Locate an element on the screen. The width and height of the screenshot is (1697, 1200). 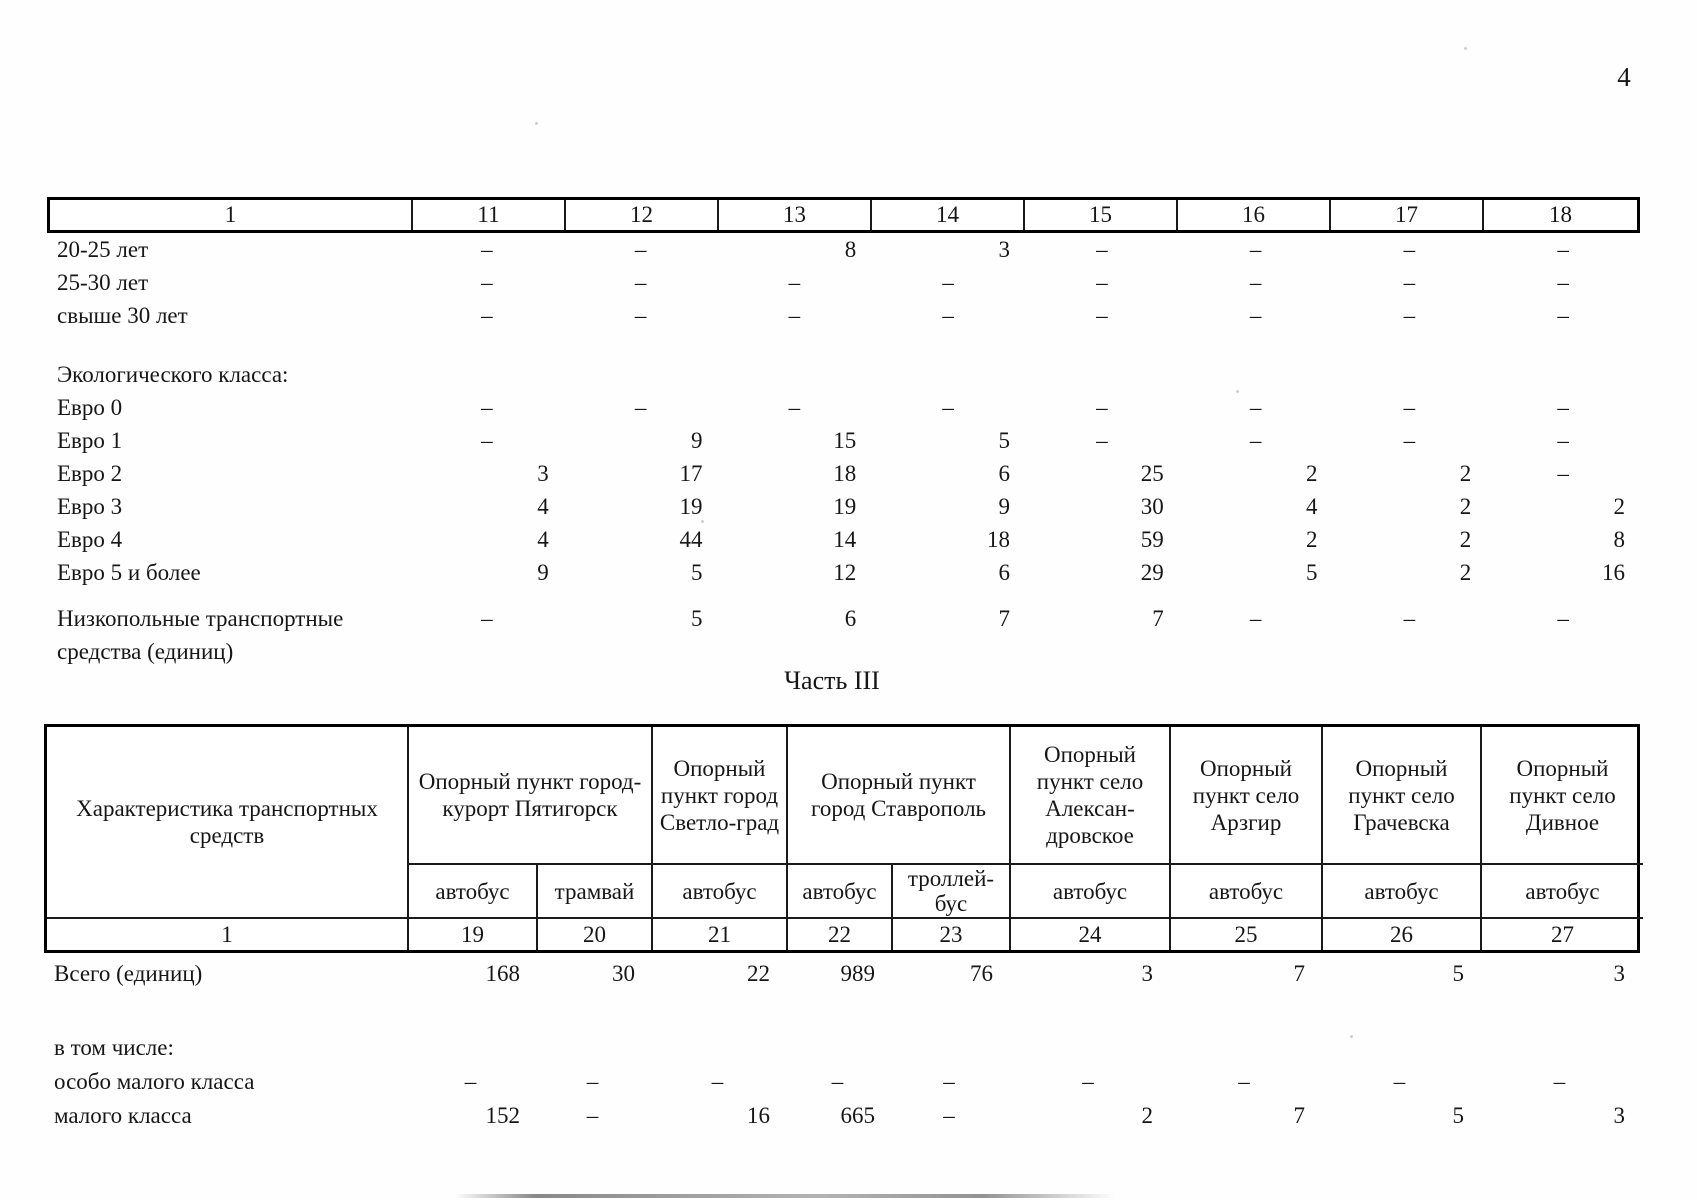
row-label: 20-25 лет is located at coordinates (103, 249).